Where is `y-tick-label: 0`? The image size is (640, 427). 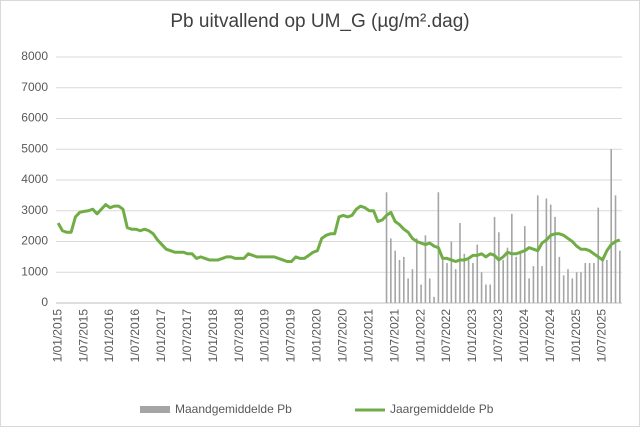 y-tick-label: 0 is located at coordinates (44, 302).